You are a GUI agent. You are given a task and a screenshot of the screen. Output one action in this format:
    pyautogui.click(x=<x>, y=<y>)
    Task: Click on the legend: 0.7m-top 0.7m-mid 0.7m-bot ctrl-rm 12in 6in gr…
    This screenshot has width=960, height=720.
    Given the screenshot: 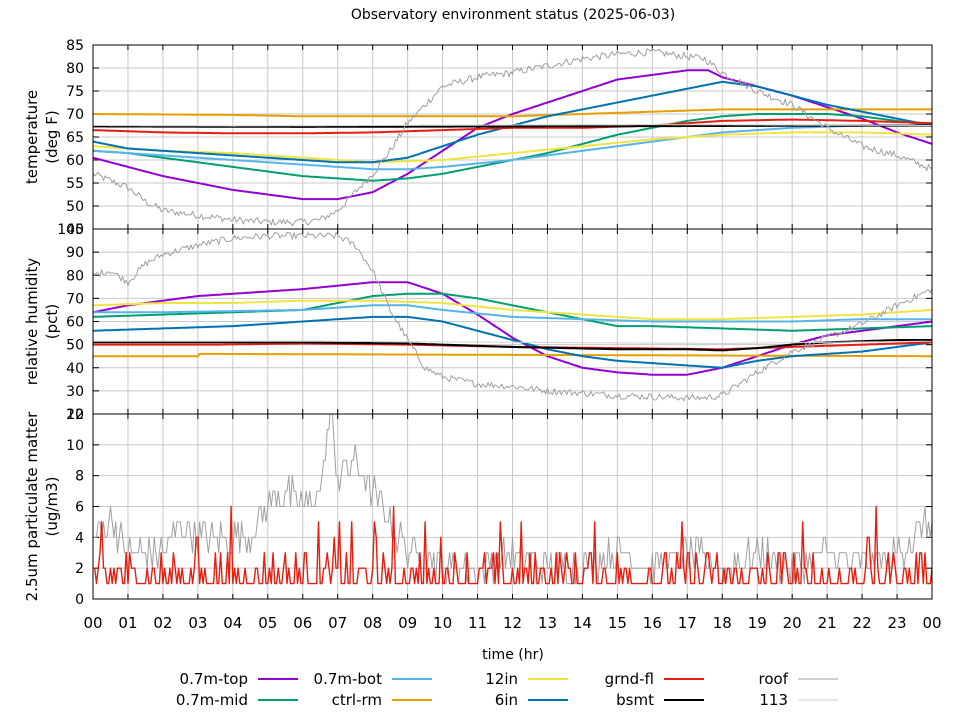 What is the action you would take?
    pyautogui.click(x=507, y=689)
    